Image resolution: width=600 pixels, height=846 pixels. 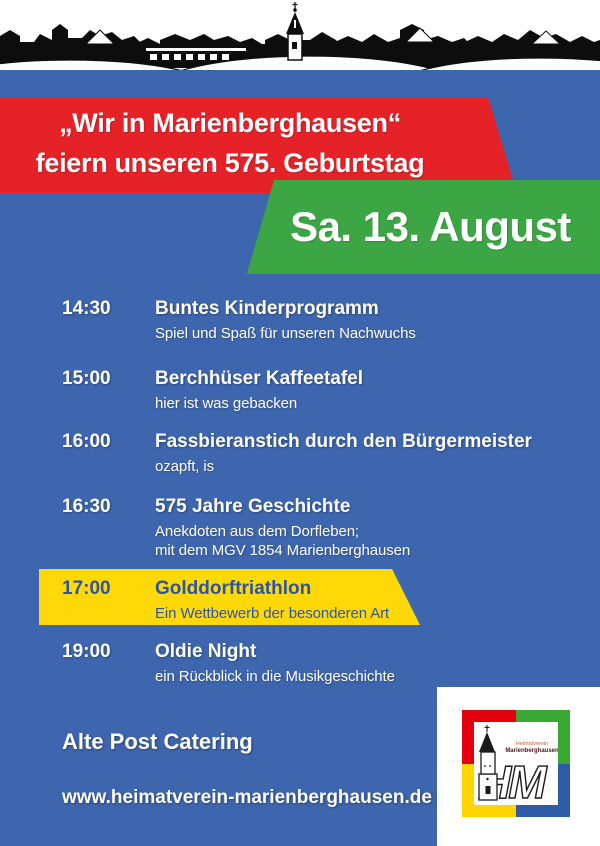 What do you see at coordinates (247, 797) in the screenshot?
I see `website-url: www.heimatverein-marienberghausen.de` at bounding box center [247, 797].